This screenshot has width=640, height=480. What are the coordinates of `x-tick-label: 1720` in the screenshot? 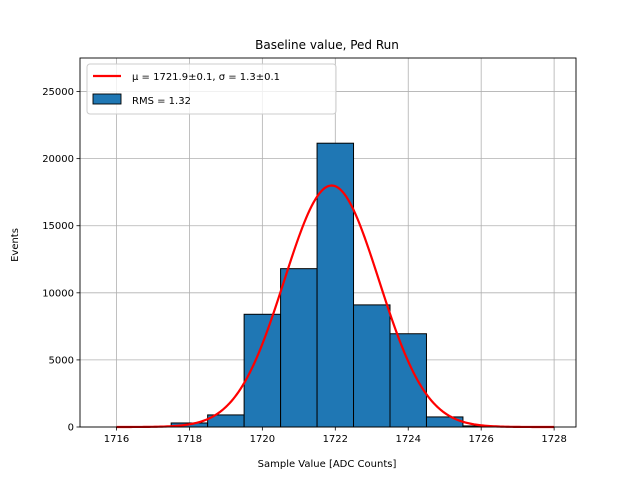 It's located at (262, 439).